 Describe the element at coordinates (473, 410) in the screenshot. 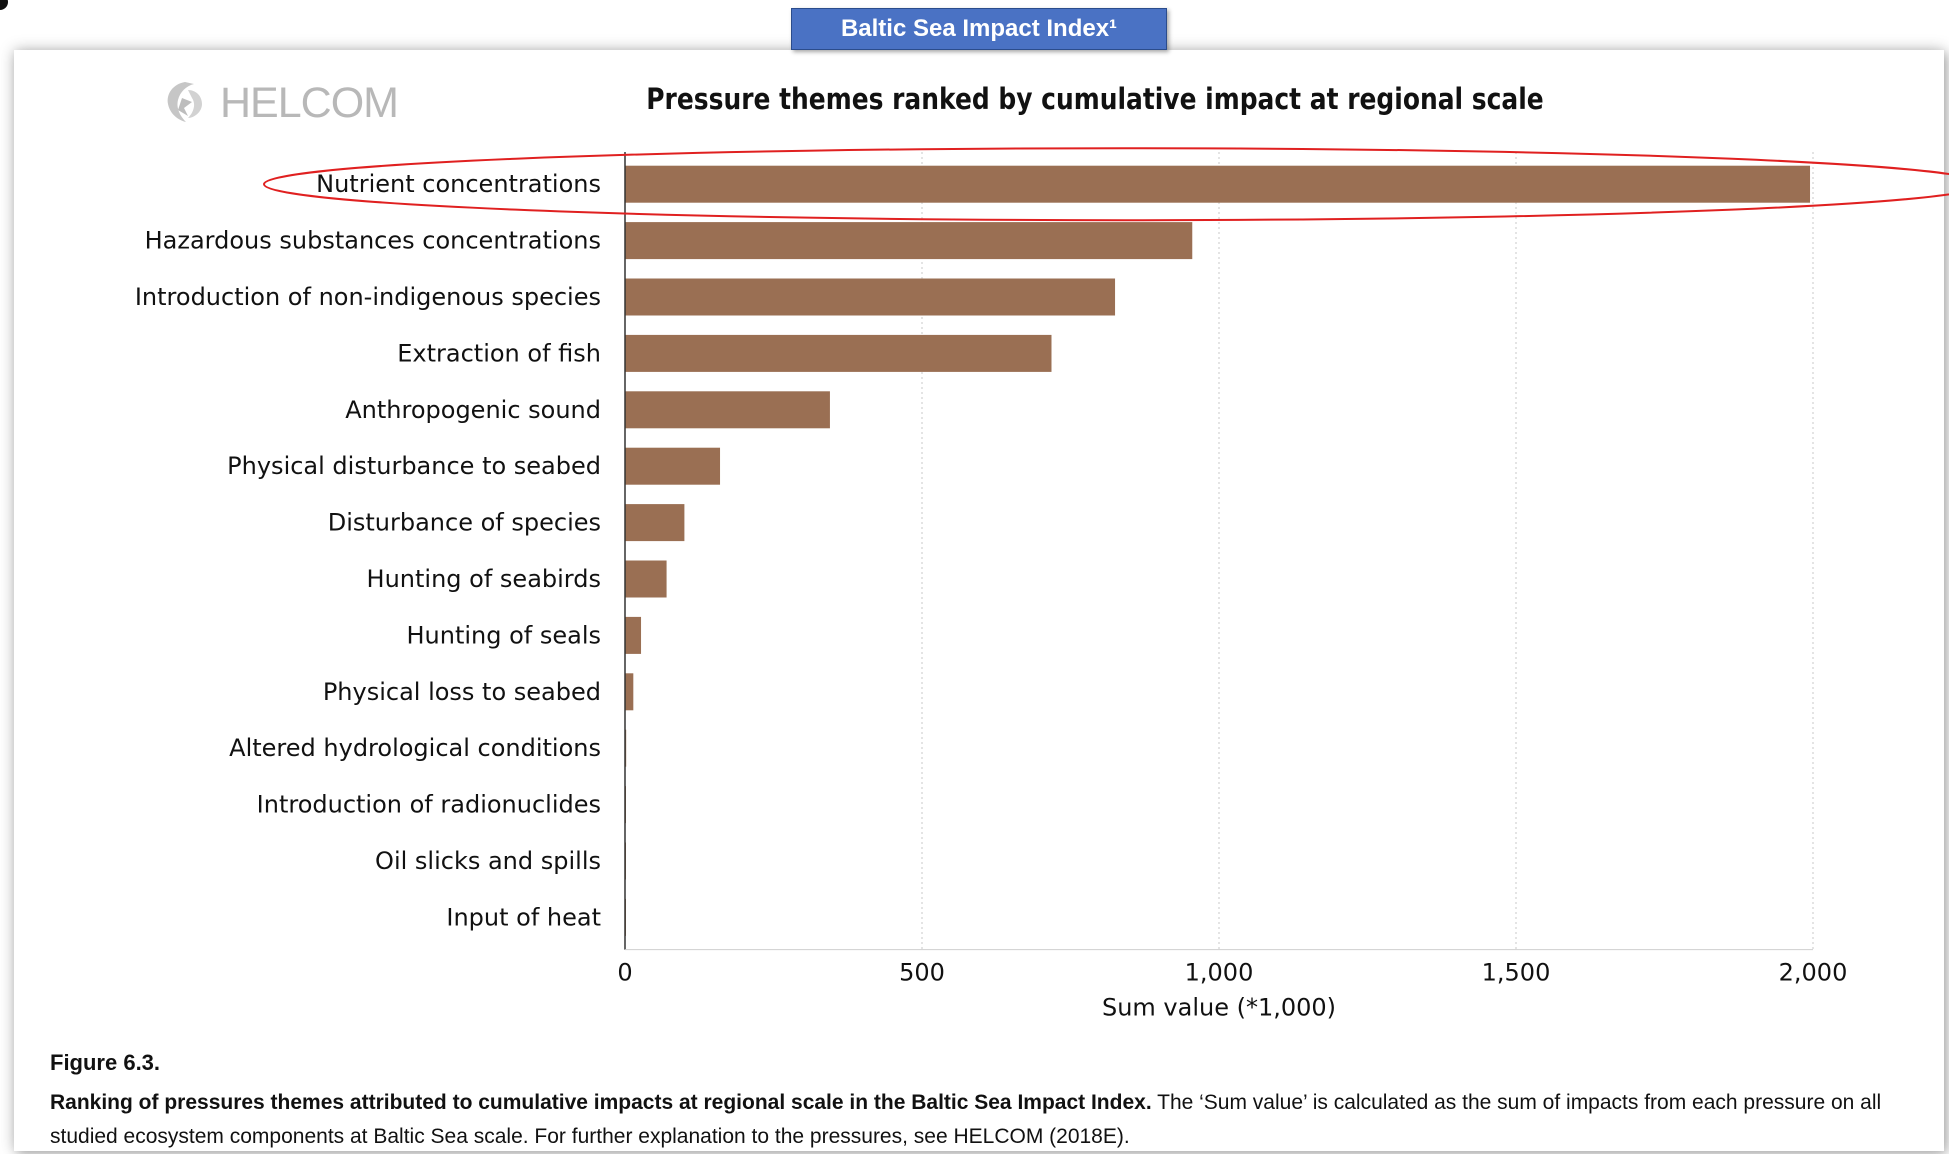

I see `category-label: Anthropogenic sound` at that location.